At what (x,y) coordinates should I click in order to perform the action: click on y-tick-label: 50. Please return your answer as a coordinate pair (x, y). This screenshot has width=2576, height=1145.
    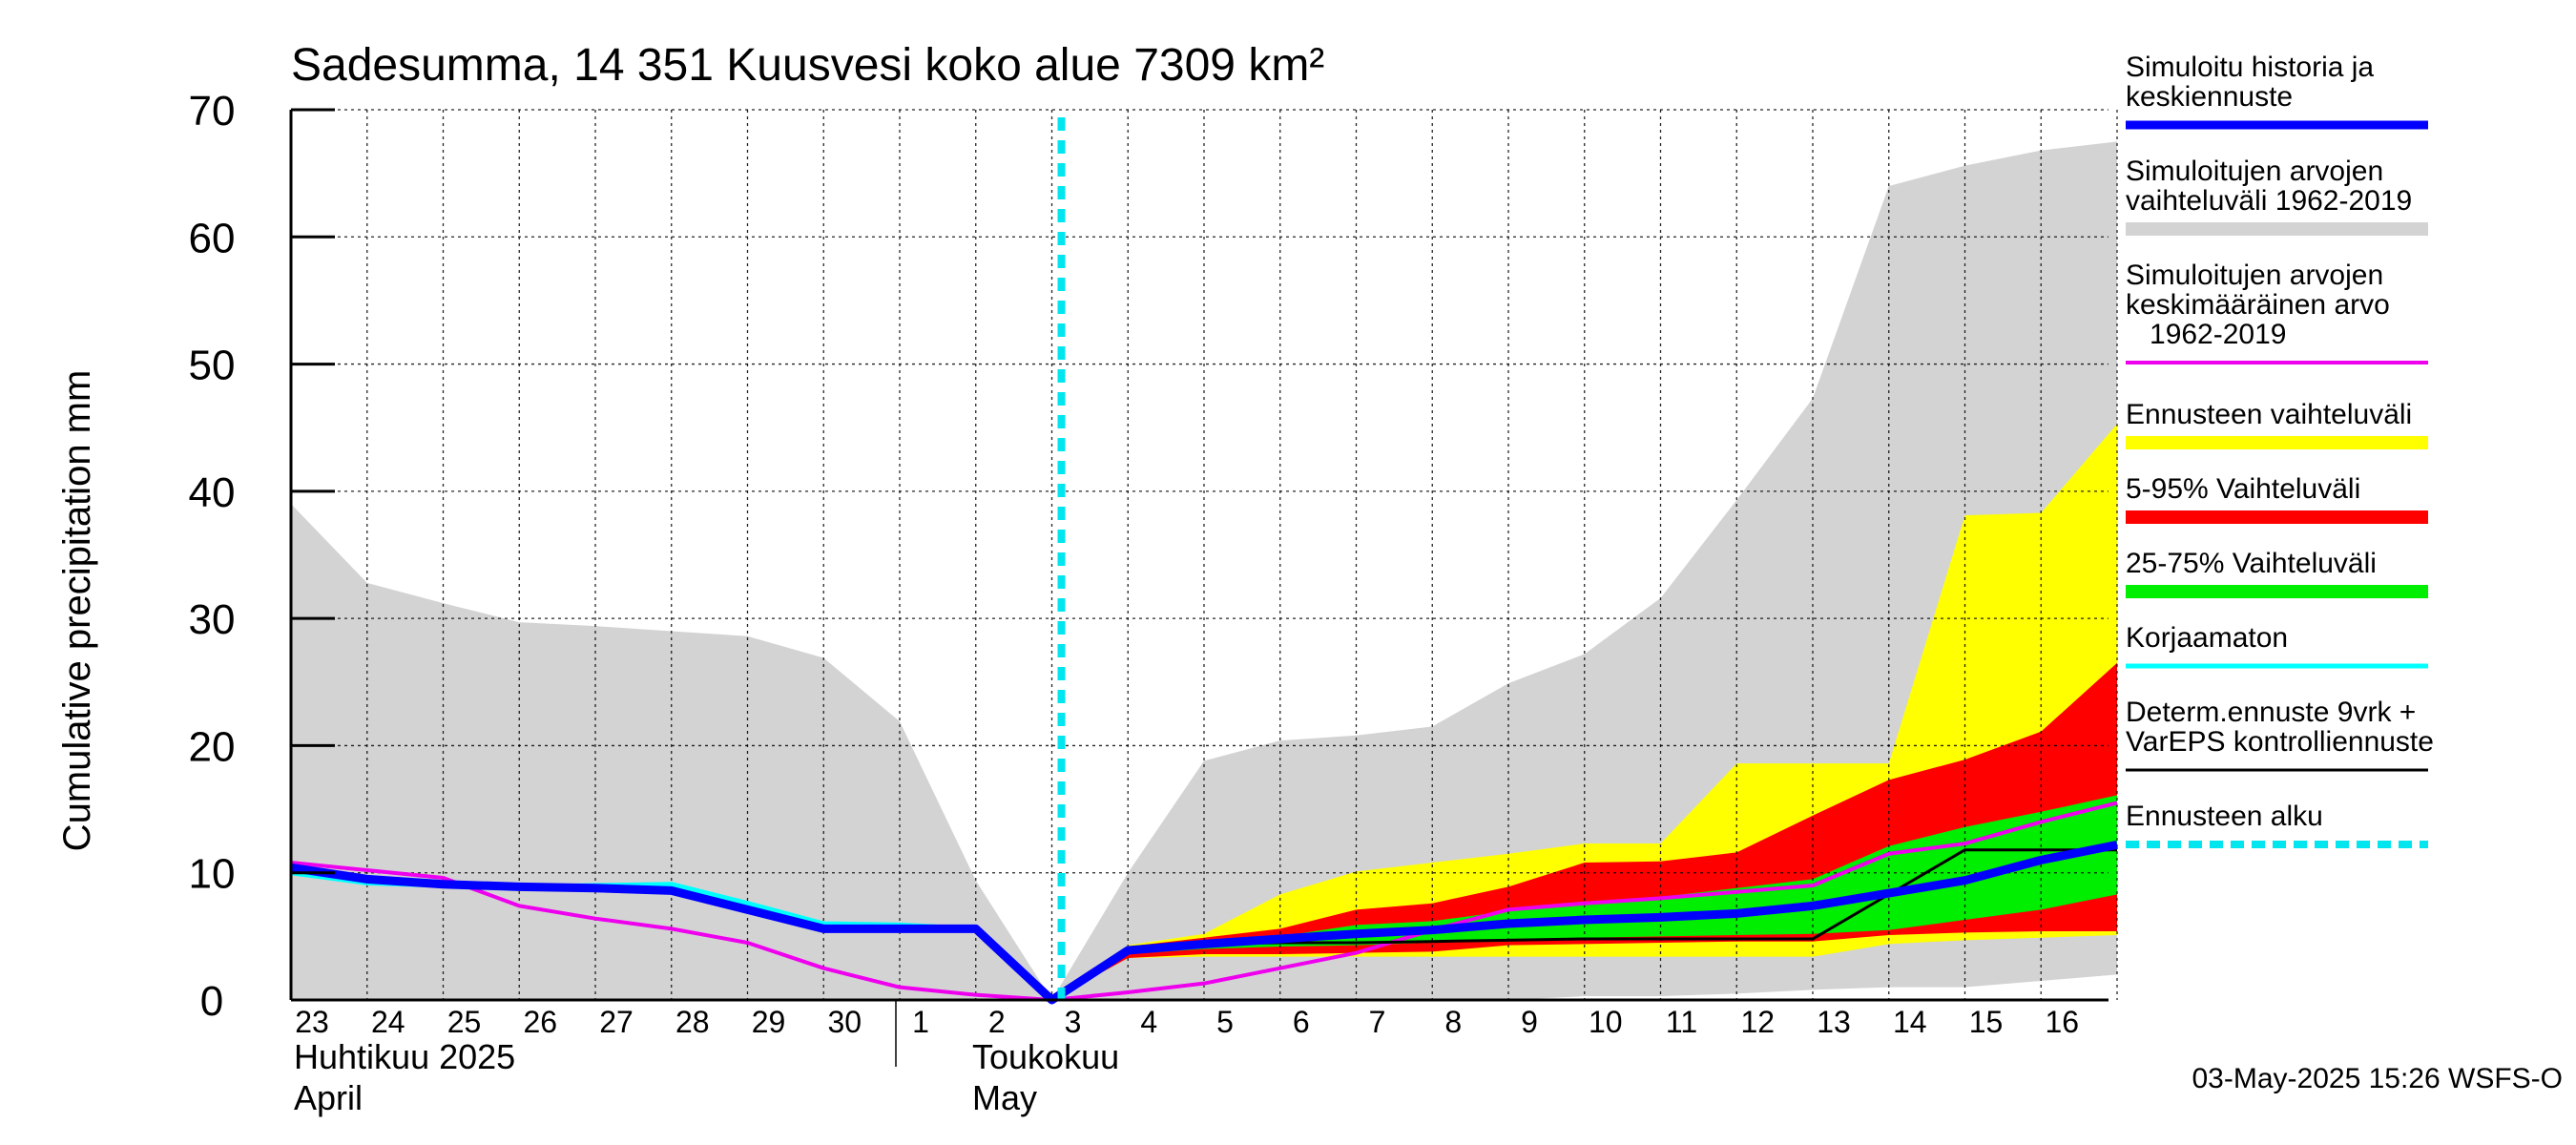
    Looking at the image, I should click on (212, 366).